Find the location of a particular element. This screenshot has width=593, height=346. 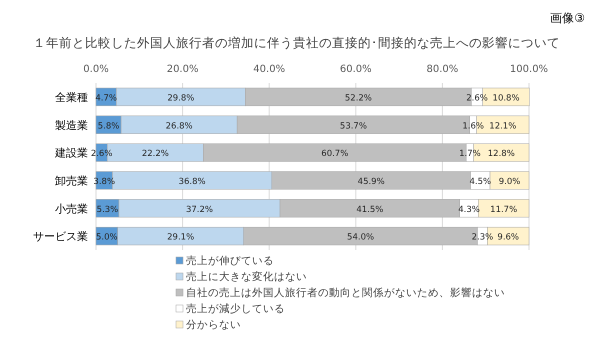

y-tick-label: 製造業 is located at coordinates (71, 125).